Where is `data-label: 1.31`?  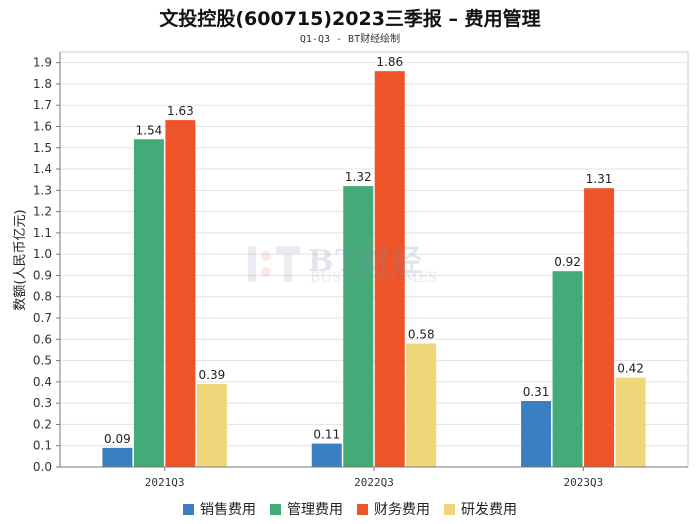 data-label: 1.31 is located at coordinates (599, 179).